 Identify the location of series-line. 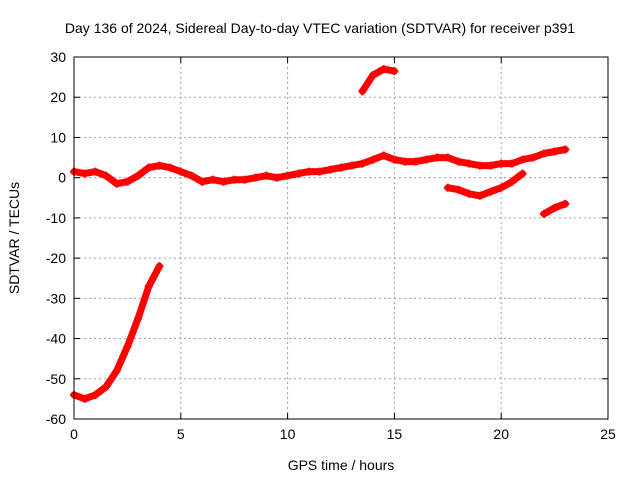
(378, 80).